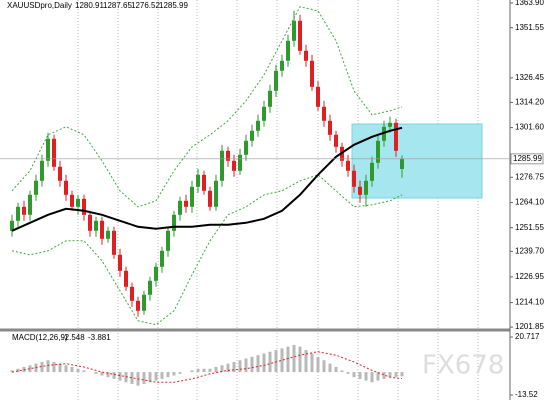  What do you see at coordinates (529, 27) in the screenshot?
I see `y-tick-label: 1351.55` at bounding box center [529, 27].